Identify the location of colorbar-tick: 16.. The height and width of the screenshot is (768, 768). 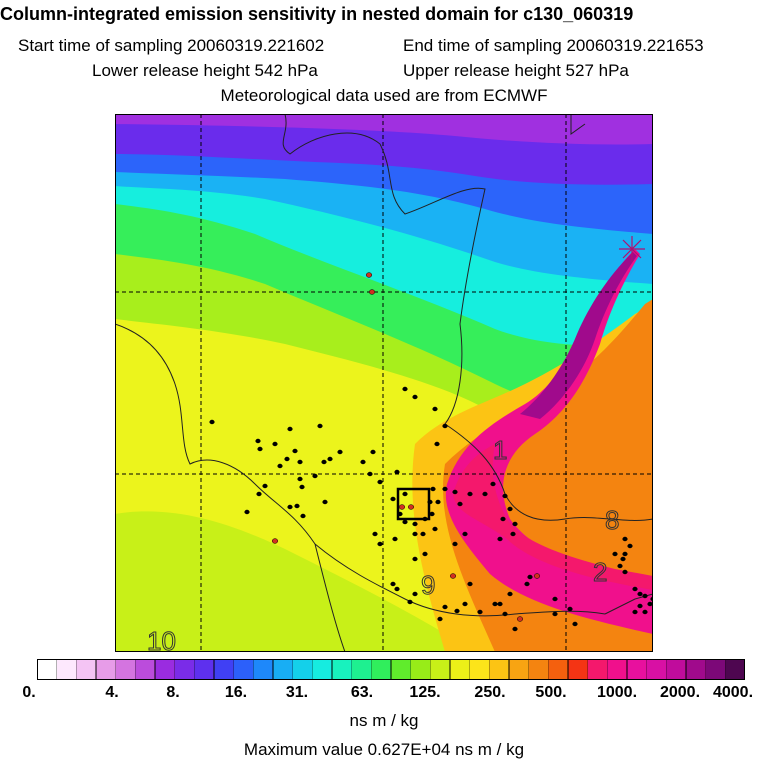
(236, 692).